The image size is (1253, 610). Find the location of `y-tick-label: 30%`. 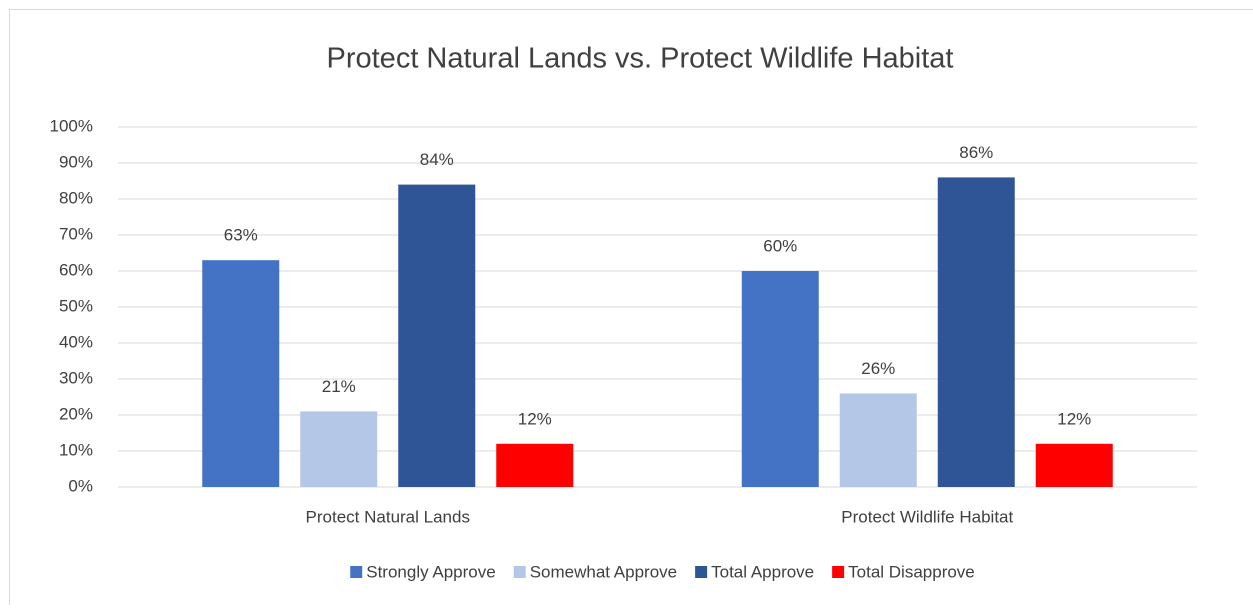

y-tick-label: 30% is located at coordinates (76, 377).